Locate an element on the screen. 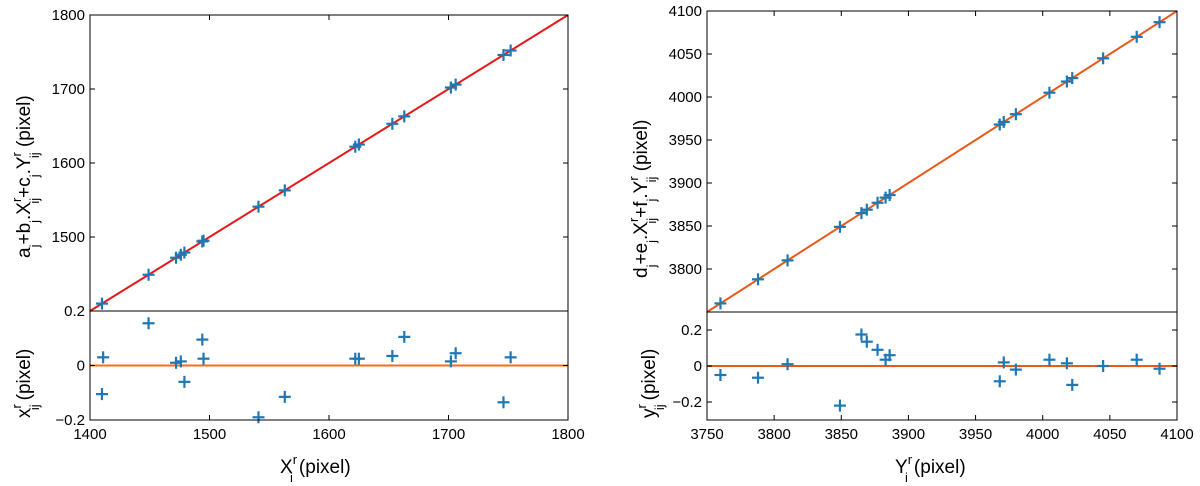 Image resolution: width=1200 pixels, height=486 pixels. right-y-tick-label: 3850 is located at coordinates (685, 226).